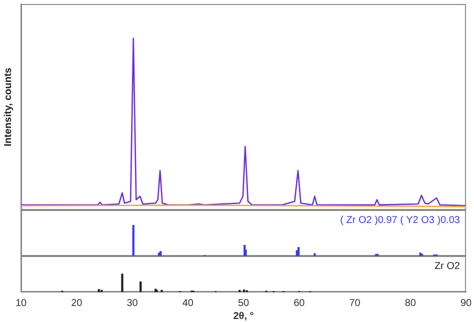 This screenshot has width=474, height=322. Describe the element at coordinates (132, 303) in the screenshot. I see `x-tick-label: 30` at that location.